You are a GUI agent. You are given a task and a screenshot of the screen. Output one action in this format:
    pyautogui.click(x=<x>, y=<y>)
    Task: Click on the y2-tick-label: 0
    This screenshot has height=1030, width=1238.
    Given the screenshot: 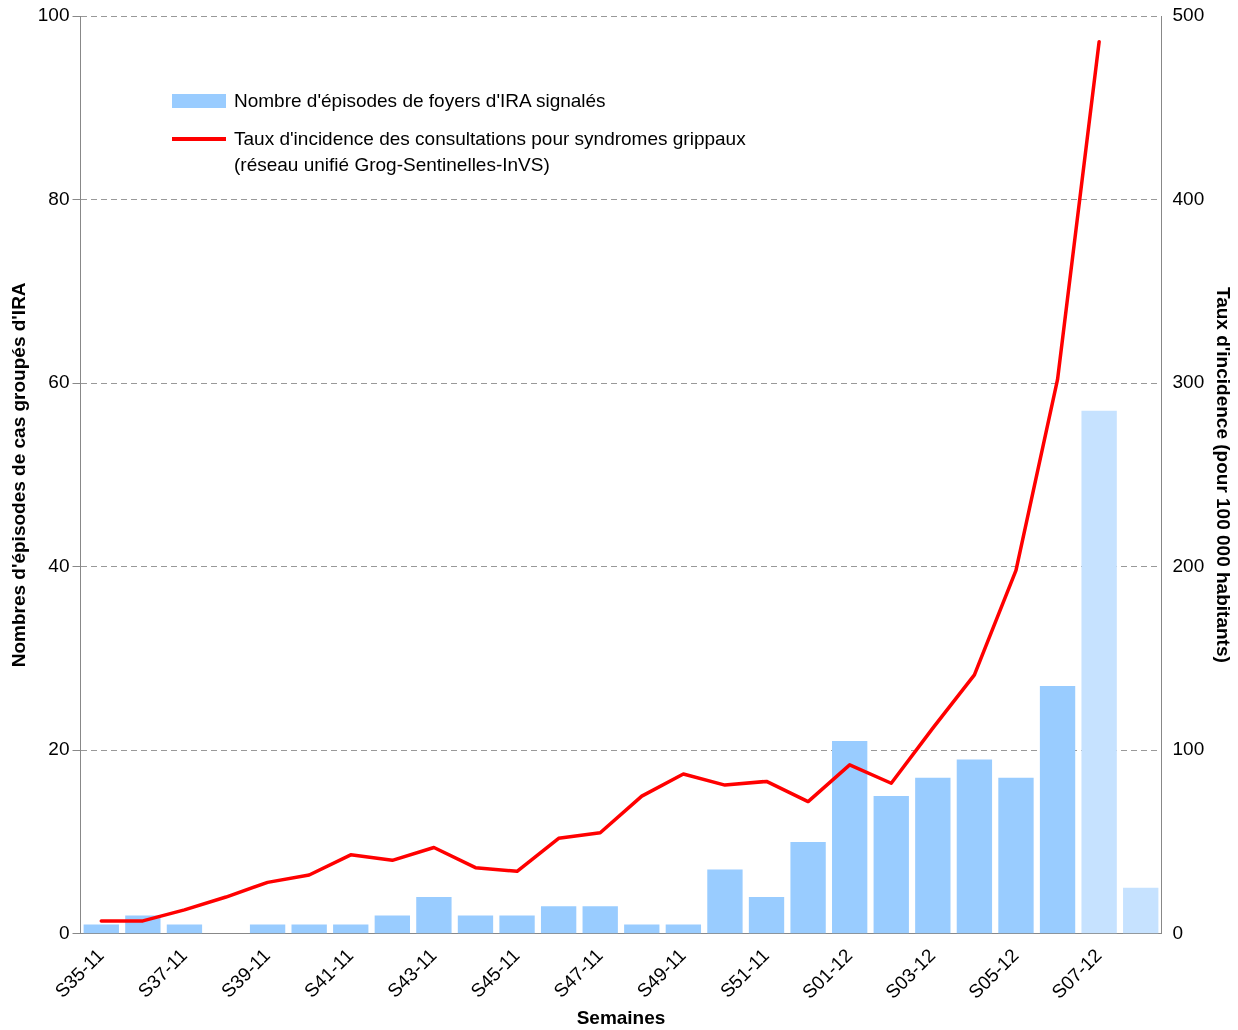 What is the action you would take?
    pyautogui.click(x=1178, y=932)
    